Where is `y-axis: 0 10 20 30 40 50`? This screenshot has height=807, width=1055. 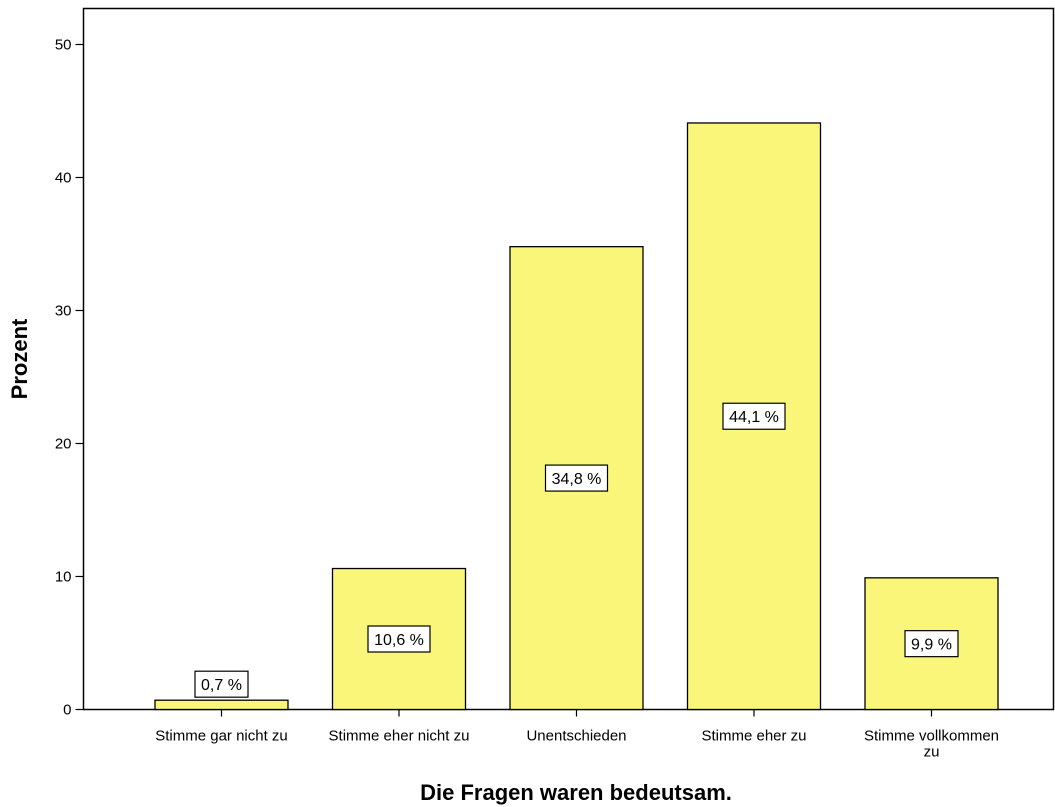
y-axis: 0 10 20 30 40 50 is located at coordinates (69, 378).